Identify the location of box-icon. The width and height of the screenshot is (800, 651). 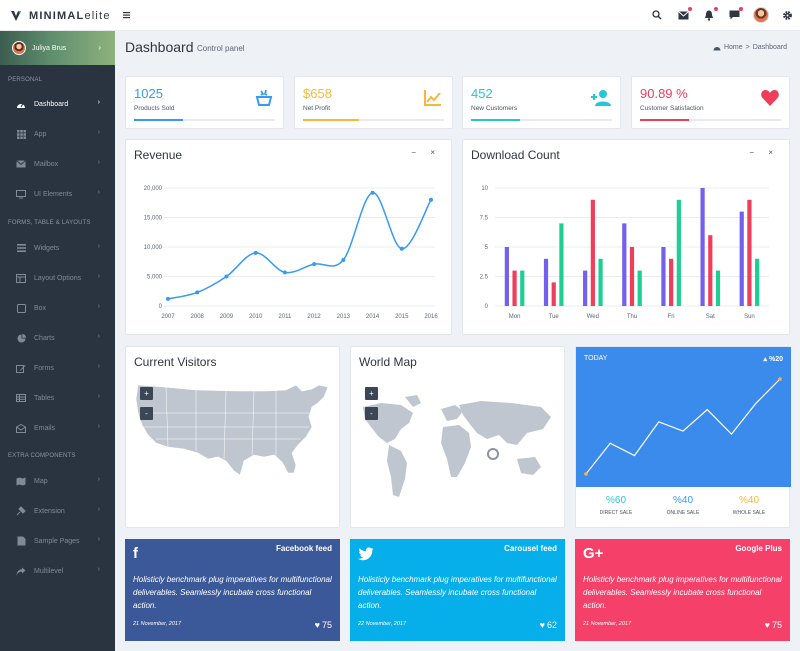
(21, 308).